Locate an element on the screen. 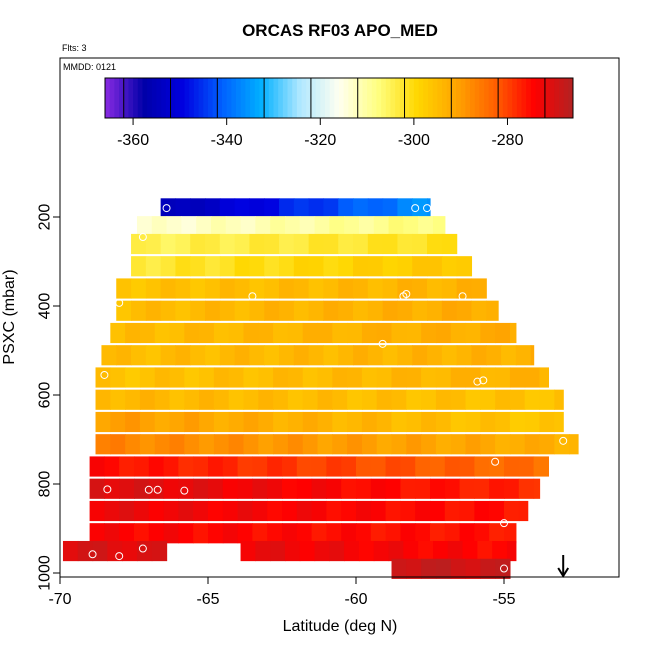 This screenshot has width=650, height=650. y-axis: 200 400 600 800 1000 is located at coordinates (49, 397).